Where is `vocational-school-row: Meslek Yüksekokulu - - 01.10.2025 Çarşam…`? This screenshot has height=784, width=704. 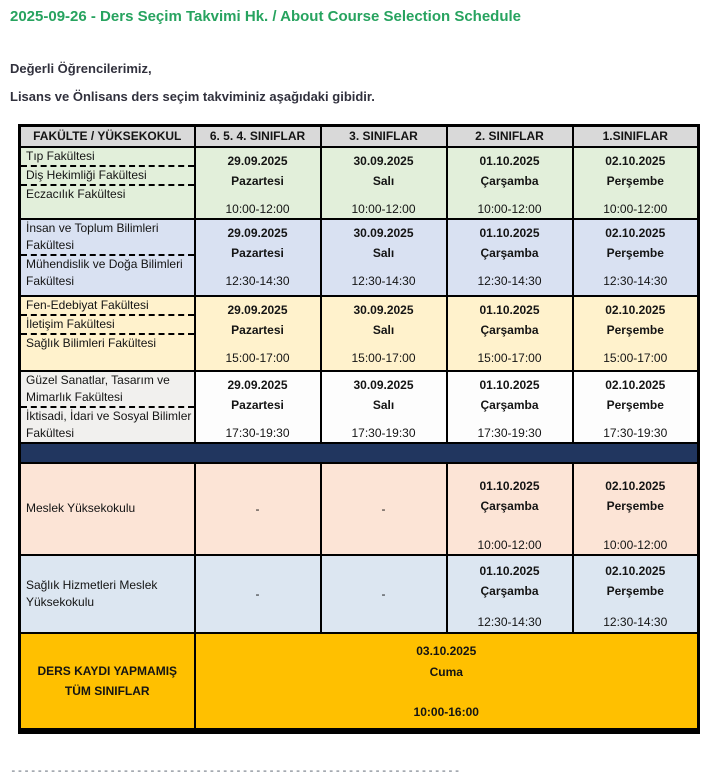 vocational-school-row: Meslek Yüksekokulu - - 01.10.2025 Çarşam… is located at coordinates (359, 508).